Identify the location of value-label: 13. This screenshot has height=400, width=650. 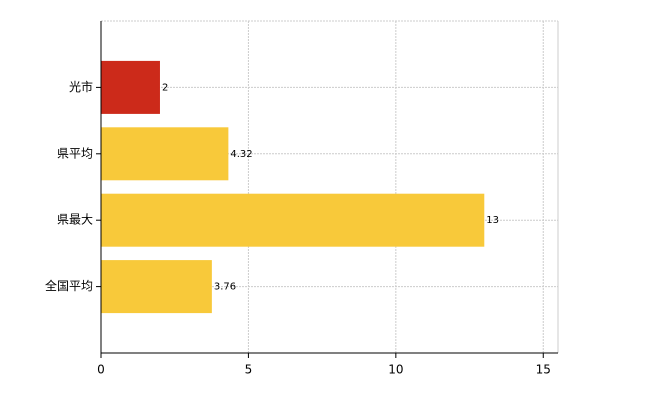
(492, 220).